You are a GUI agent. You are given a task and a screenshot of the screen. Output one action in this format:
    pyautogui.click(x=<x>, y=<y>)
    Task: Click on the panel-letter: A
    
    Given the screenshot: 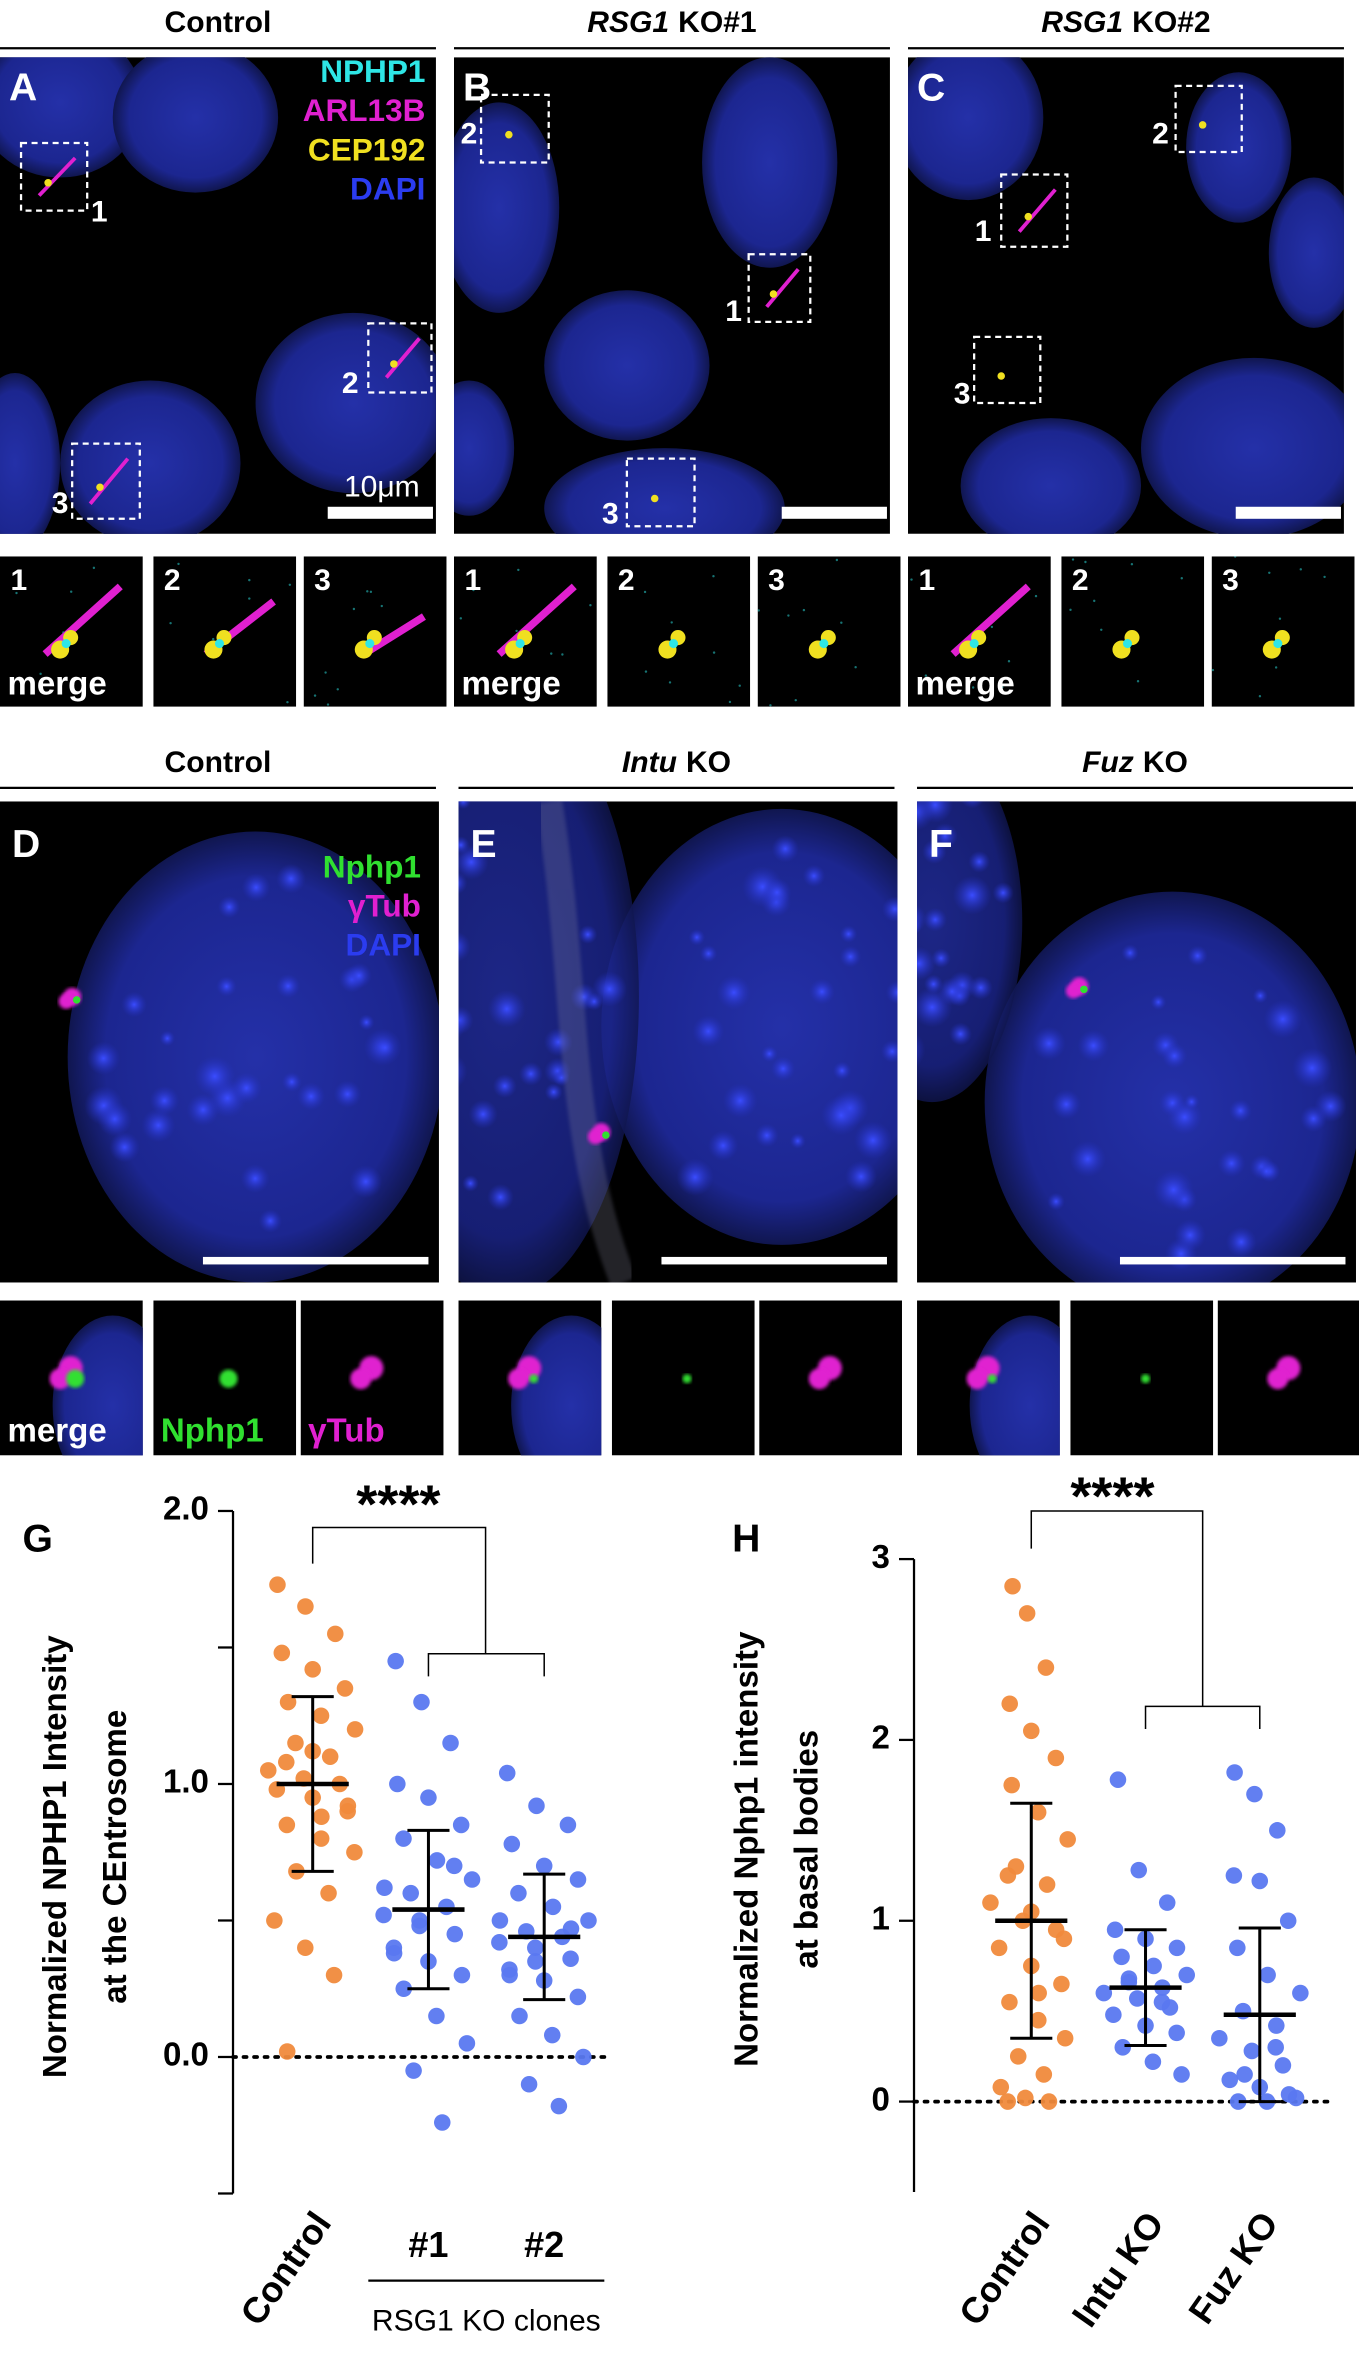 What is the action you would take?
    pyautogui.click(x=23, y=88)
    